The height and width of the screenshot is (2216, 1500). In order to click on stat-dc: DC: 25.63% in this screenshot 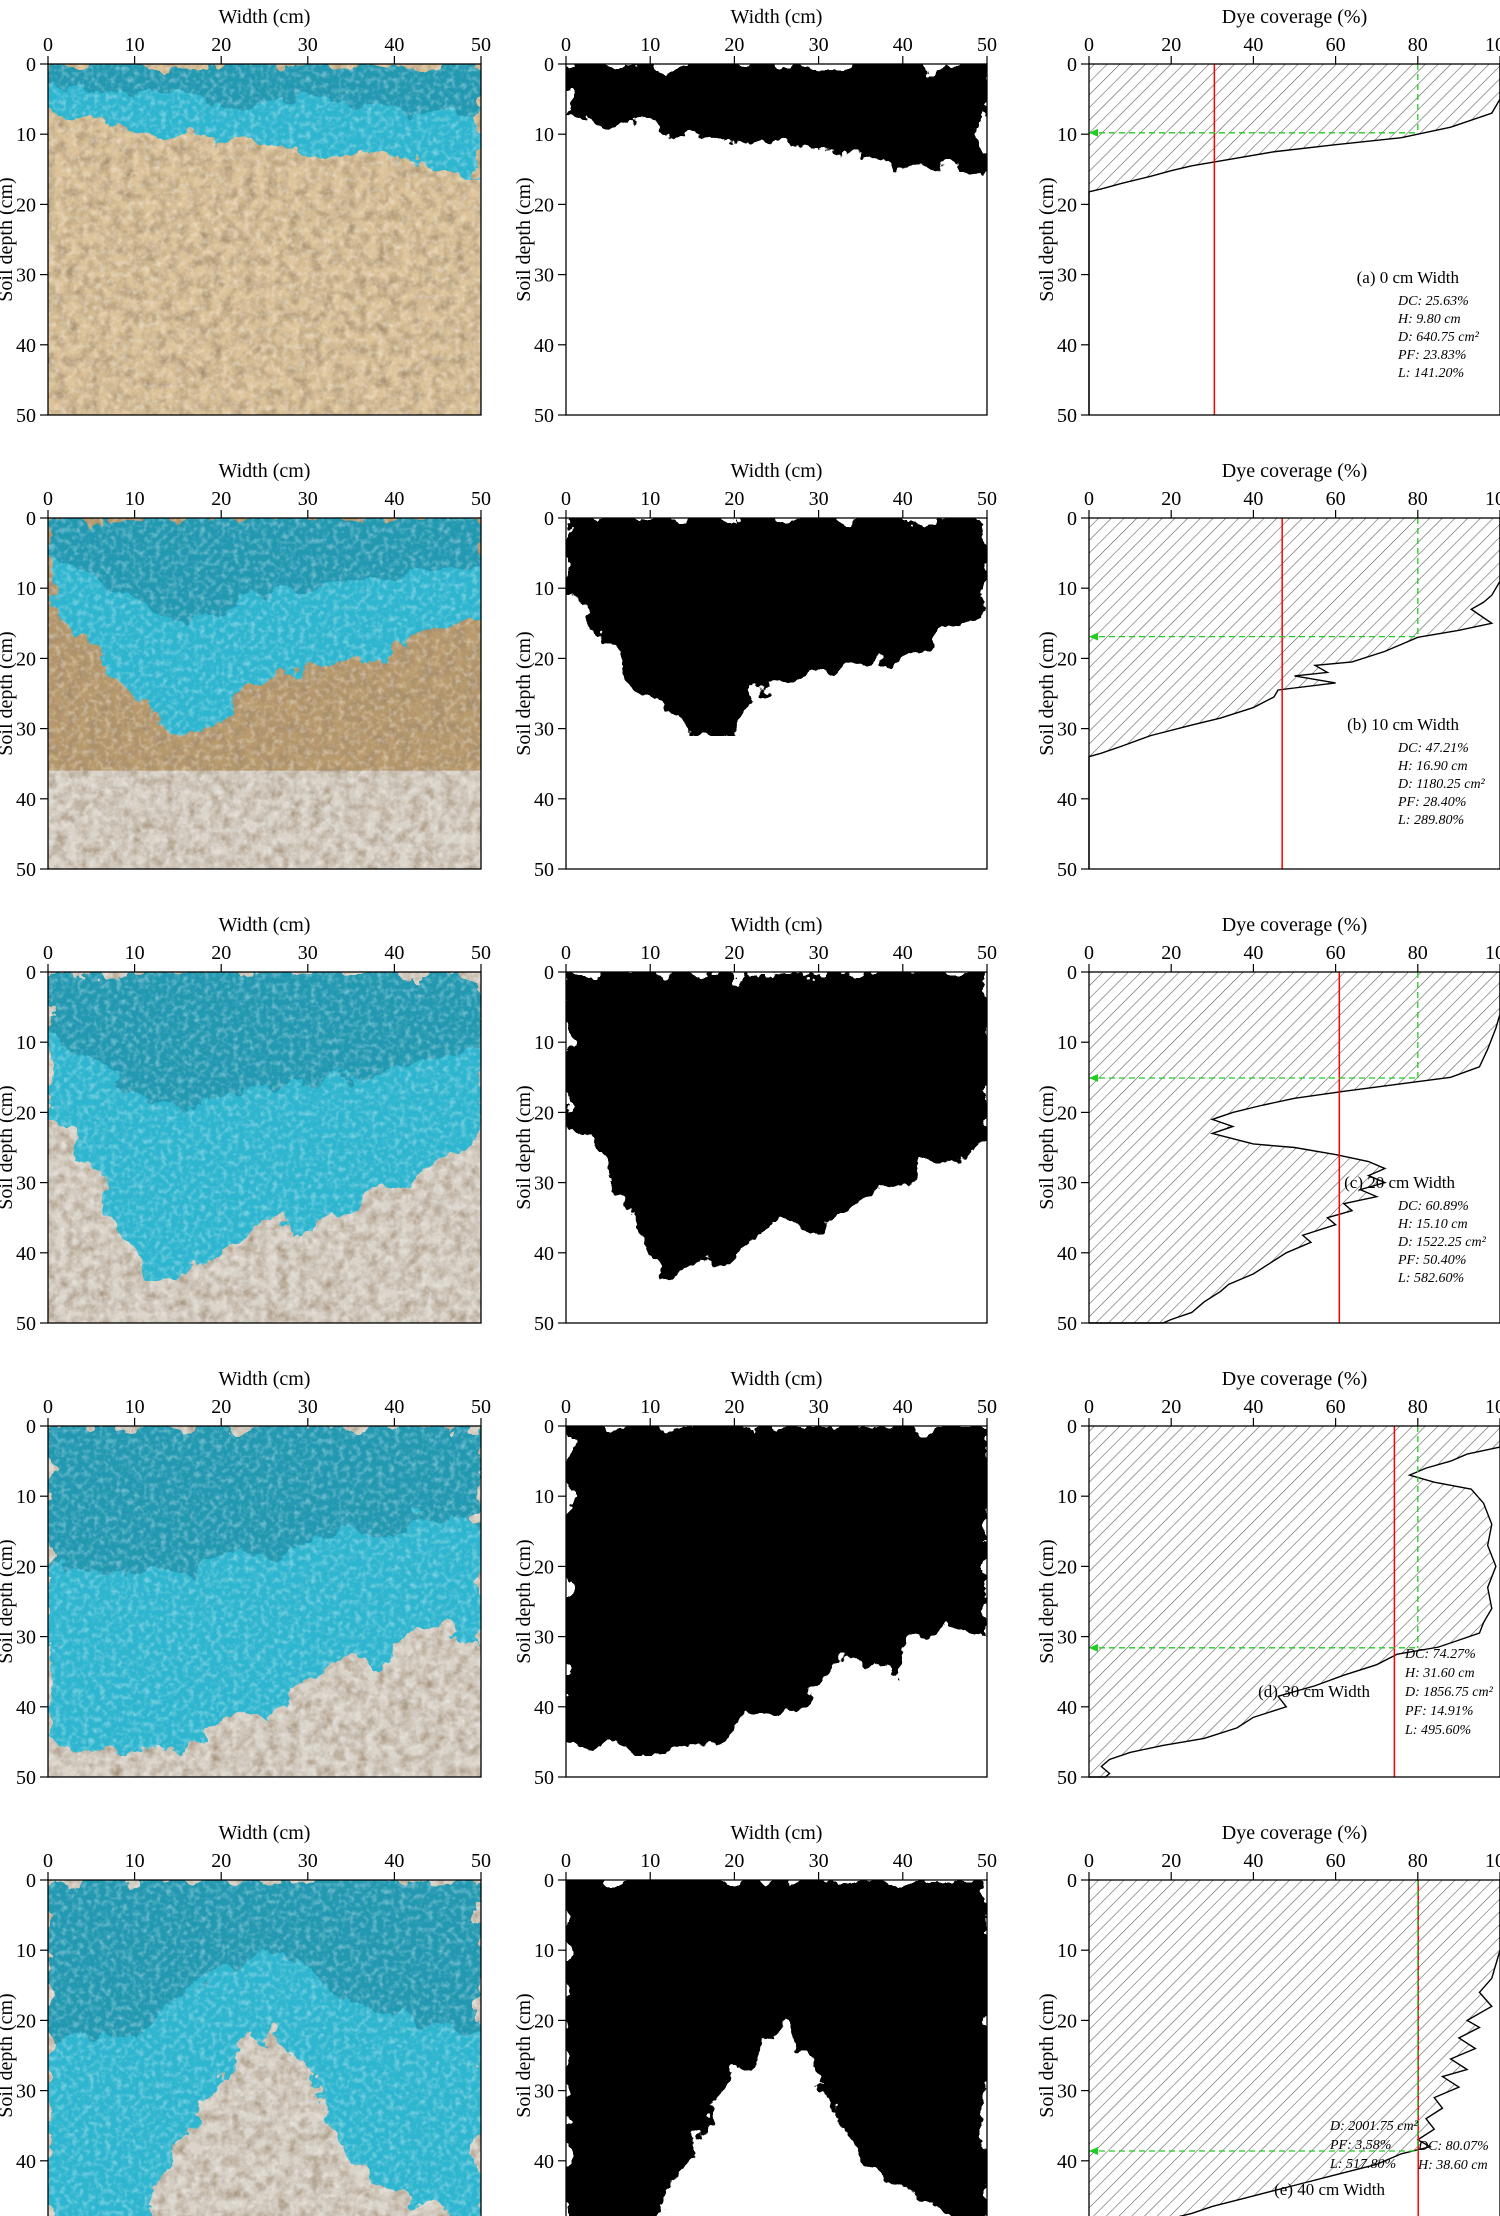, I will do `click(1433, 301)`.